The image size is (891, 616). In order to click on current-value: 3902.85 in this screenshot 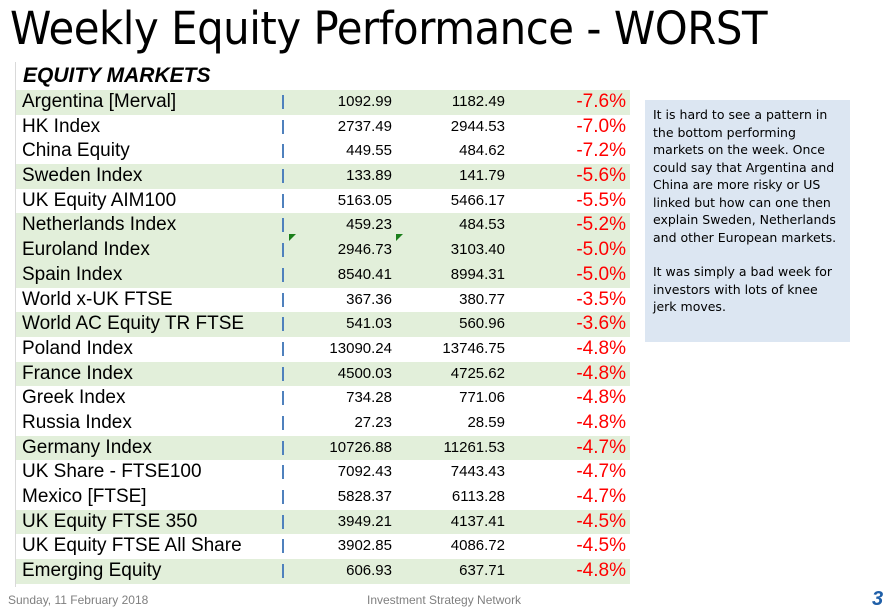, I will do `click(364, 546)`.